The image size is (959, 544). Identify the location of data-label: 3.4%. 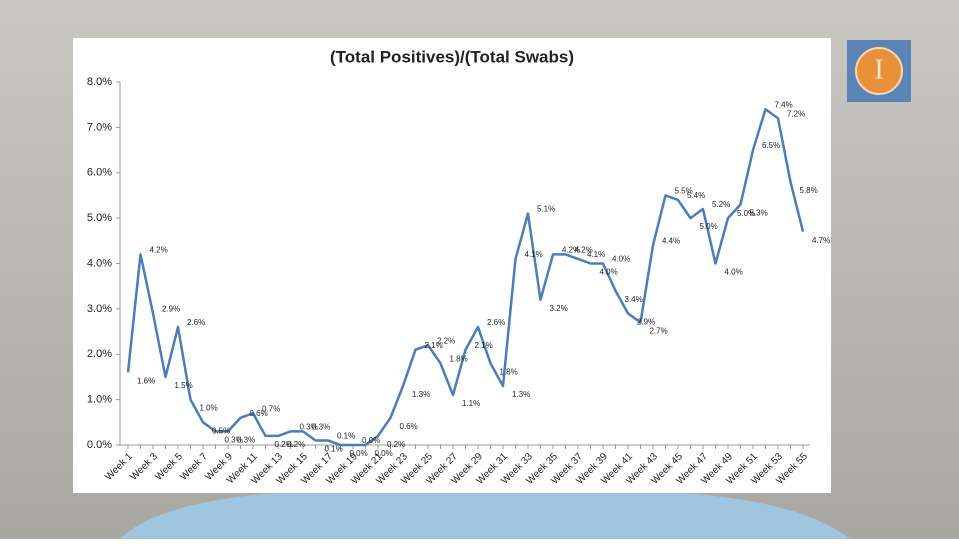
(634, 299).